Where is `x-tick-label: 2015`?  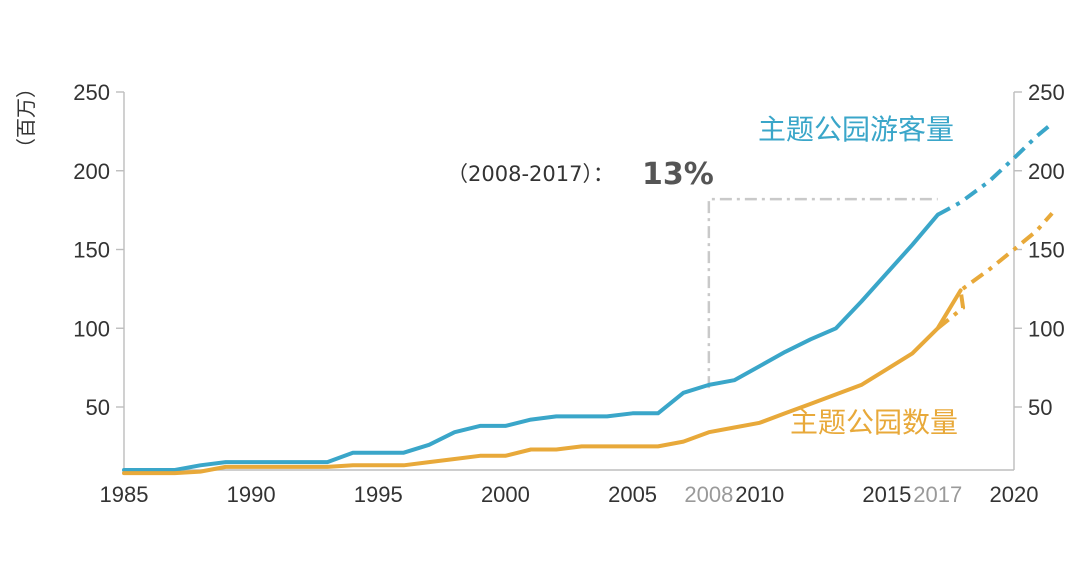 x-tick-label: 2015 is located at coordinates (886, 494).